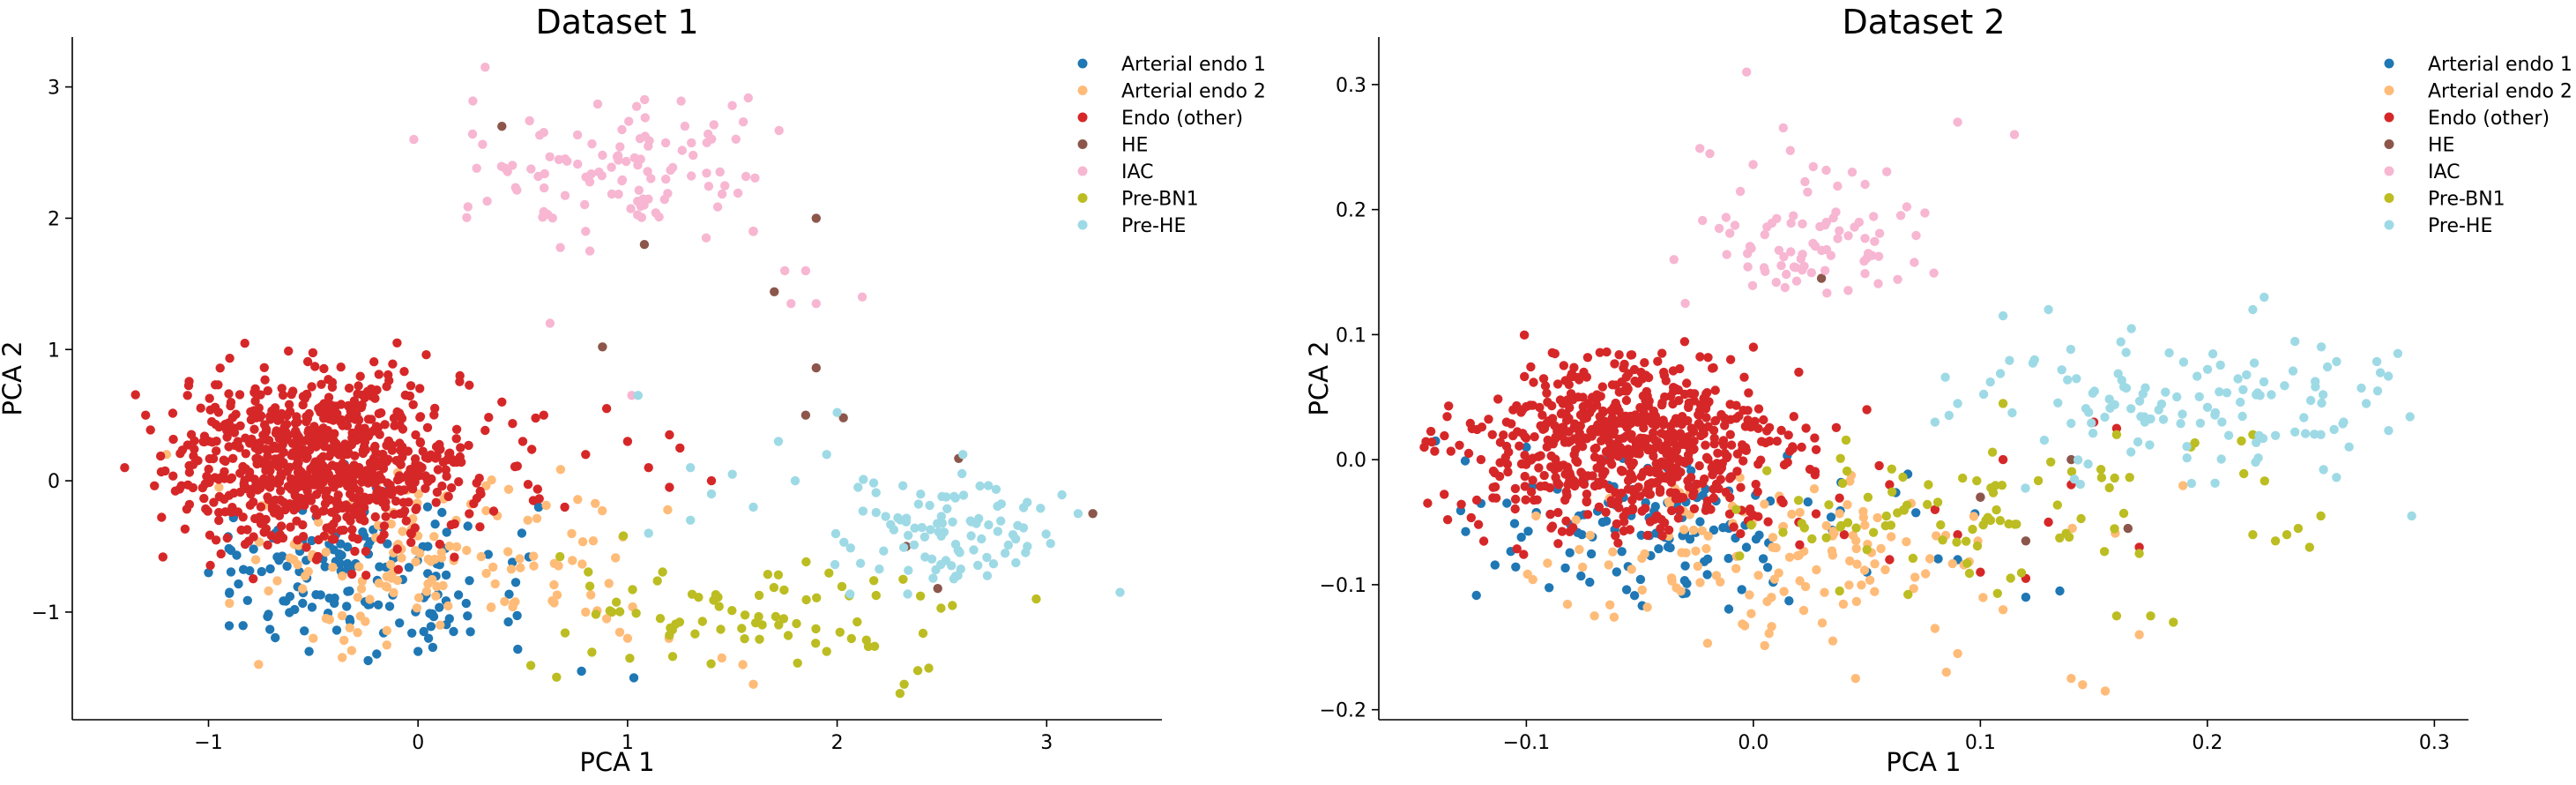 The image size is (2576, 785). What do you see at coordinates (1351, 461) in the screenshot?
I see `y-tick-label: 0.0` at bounding box center [1351, 461].